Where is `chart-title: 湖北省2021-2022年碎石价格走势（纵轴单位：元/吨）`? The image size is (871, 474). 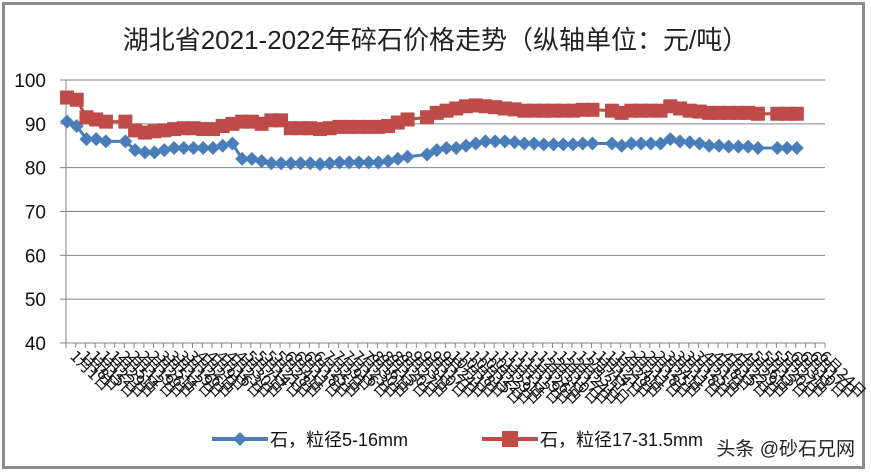 chart-title: 湖北省2021-2022年碎石价格走势（纵轴单位：元/吨） is located at coordinates (435, 40).